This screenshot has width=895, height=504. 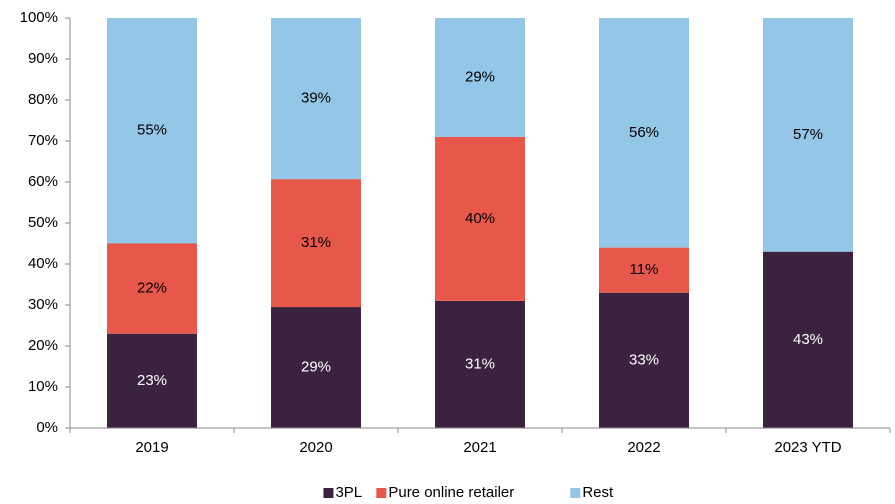 What do you see at coordinates (43, 99) in the screenshot?
I see `y-tick-label: 80%` at bounding box center [43, 99].